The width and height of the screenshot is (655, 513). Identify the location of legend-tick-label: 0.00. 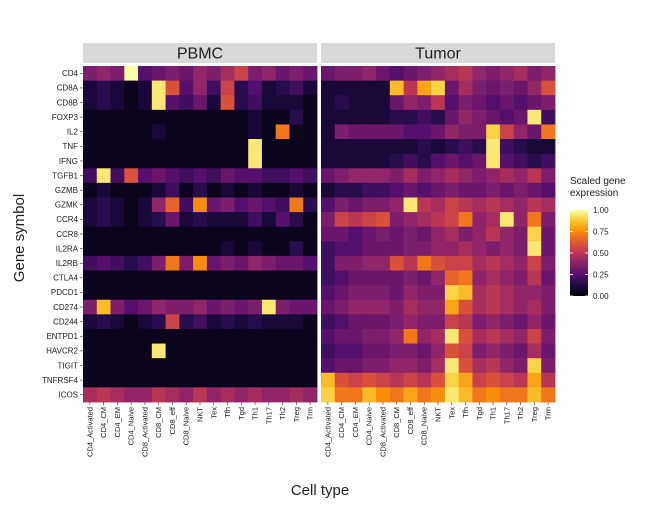
(601, 296).